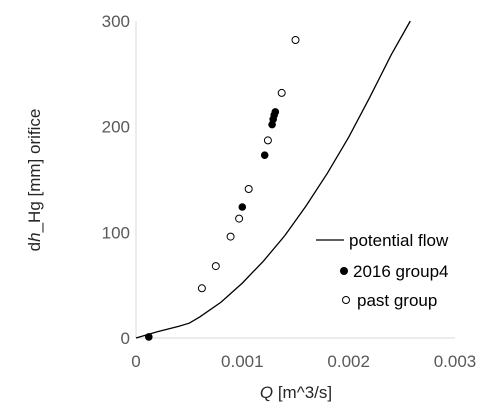  Describe the element at coordinates (34, 236) in the screenshot. I see `y-axis-label-var: h` at that location.